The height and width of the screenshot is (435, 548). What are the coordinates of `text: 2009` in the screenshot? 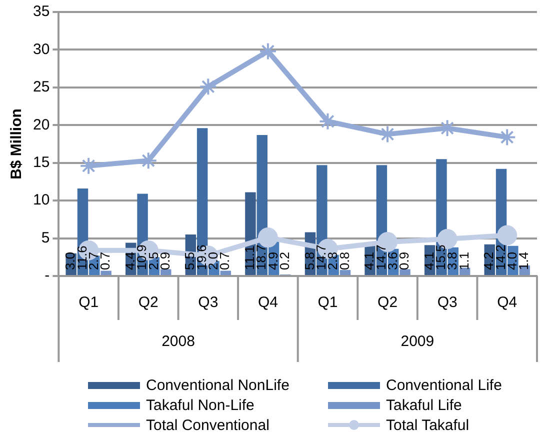 It's located at (417, 341).